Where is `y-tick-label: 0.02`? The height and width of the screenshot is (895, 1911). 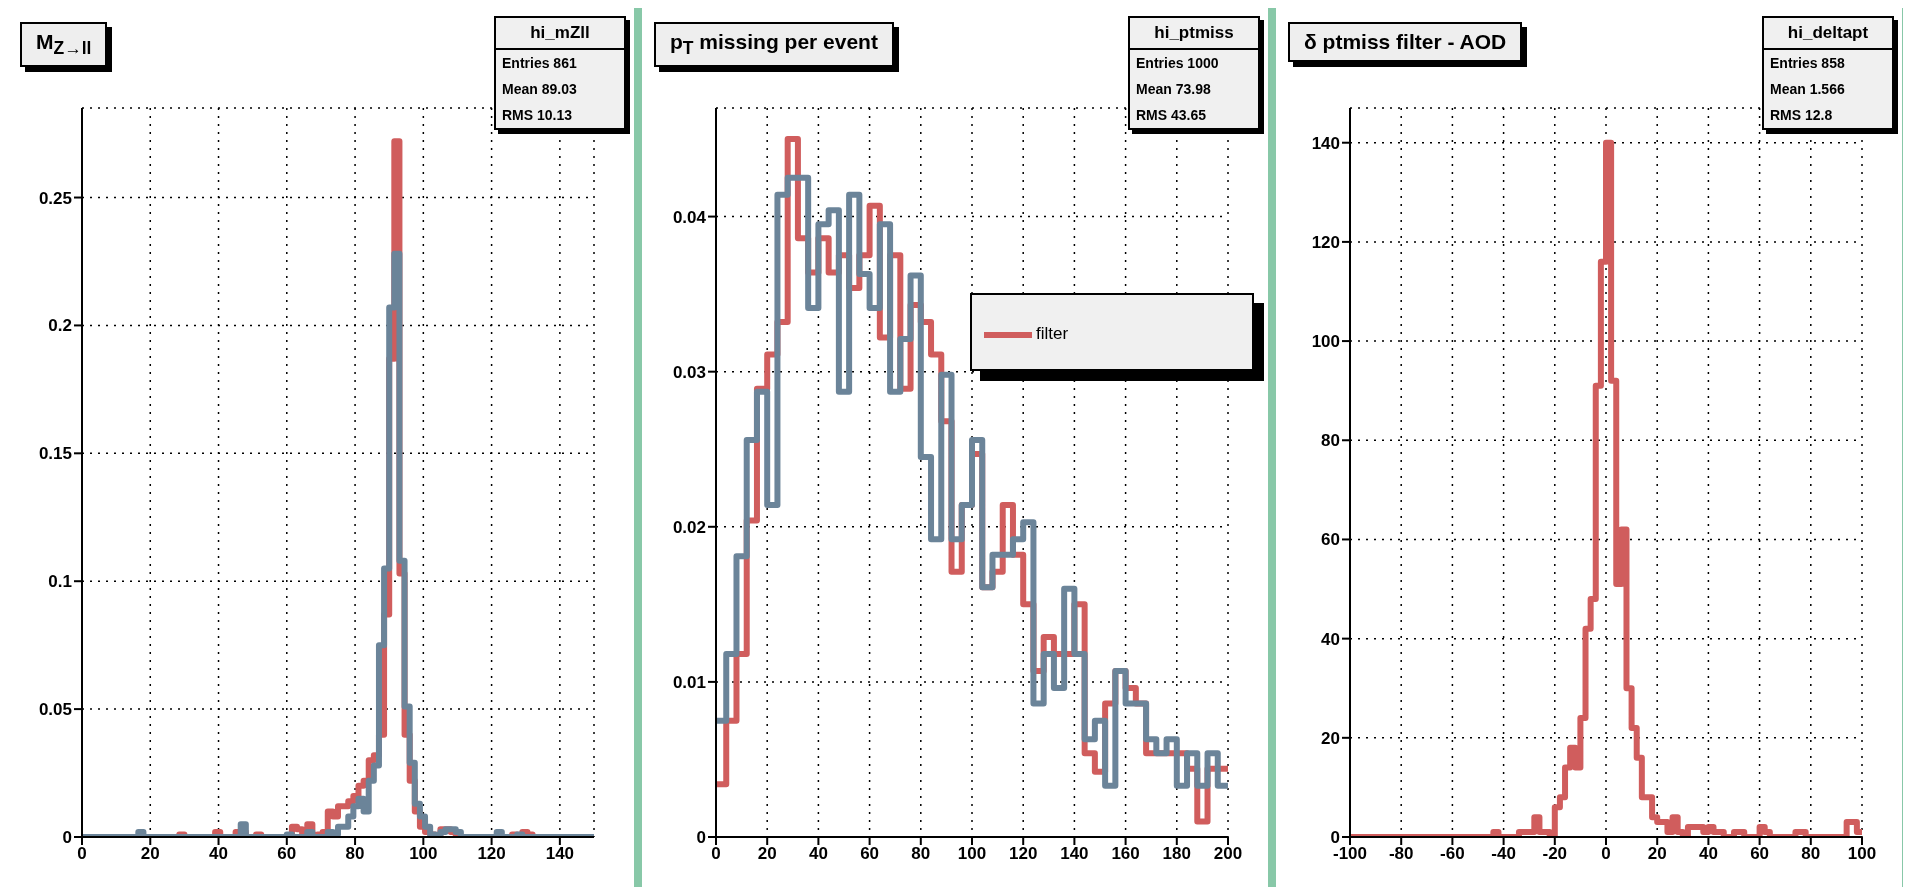 y-tick-label: 0.02 is located at coordinates (689, 527).